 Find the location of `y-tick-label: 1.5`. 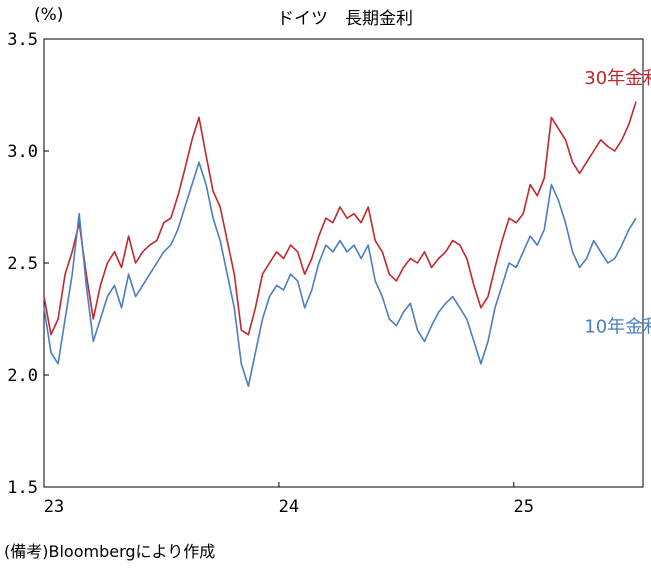

y-tick-label: 1.5 is located at coordinates (22, 488).